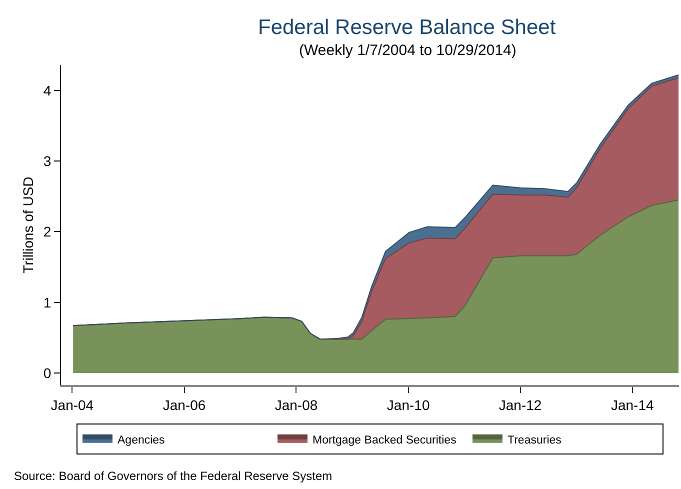 The width and height of the screenshot is (681, 489). I want to click on x-tick-label: Jan-04, so click(72, 404).